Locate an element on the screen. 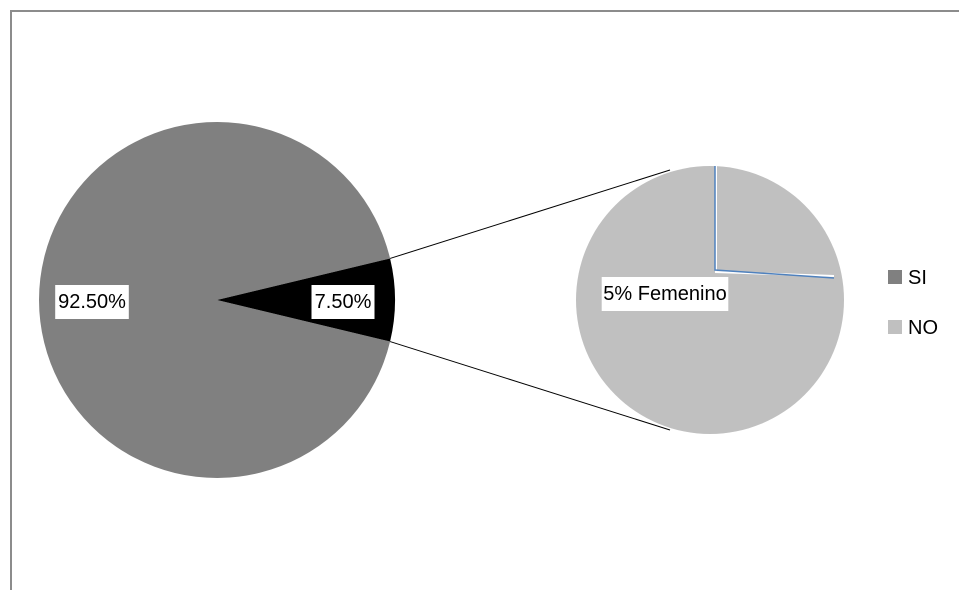 The image size is (959, 590). label-si: 92.50% is located at coordinates (92, 302).